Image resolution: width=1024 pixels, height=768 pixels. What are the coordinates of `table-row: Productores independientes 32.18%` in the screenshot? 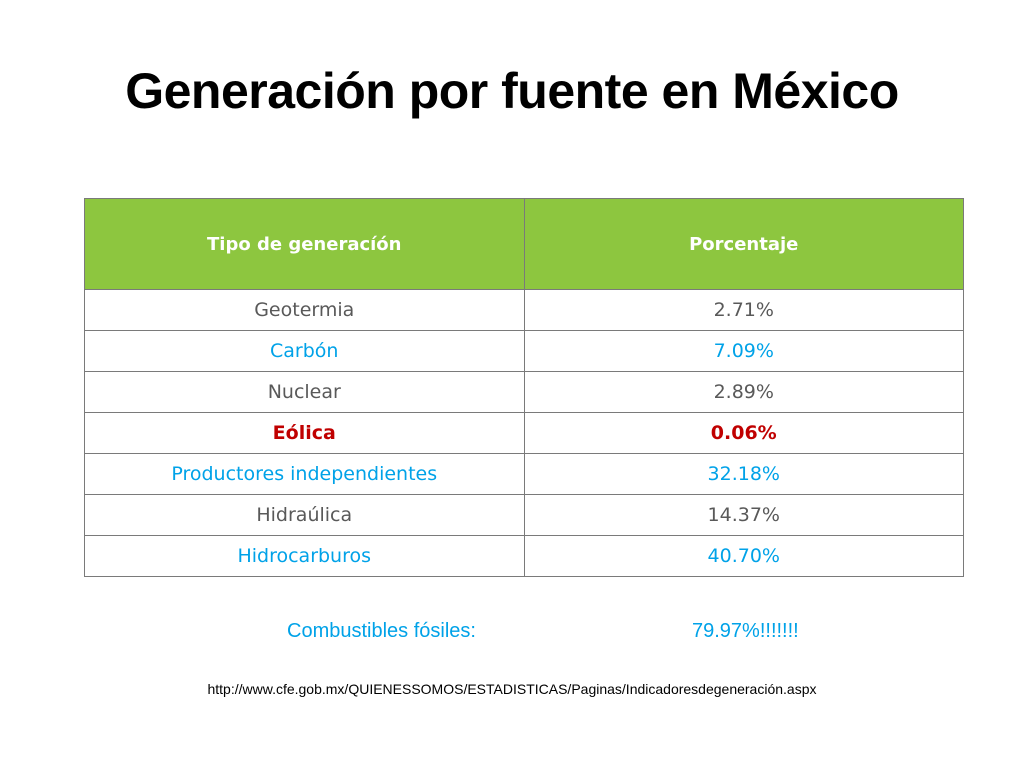 It's located at (524, 474).